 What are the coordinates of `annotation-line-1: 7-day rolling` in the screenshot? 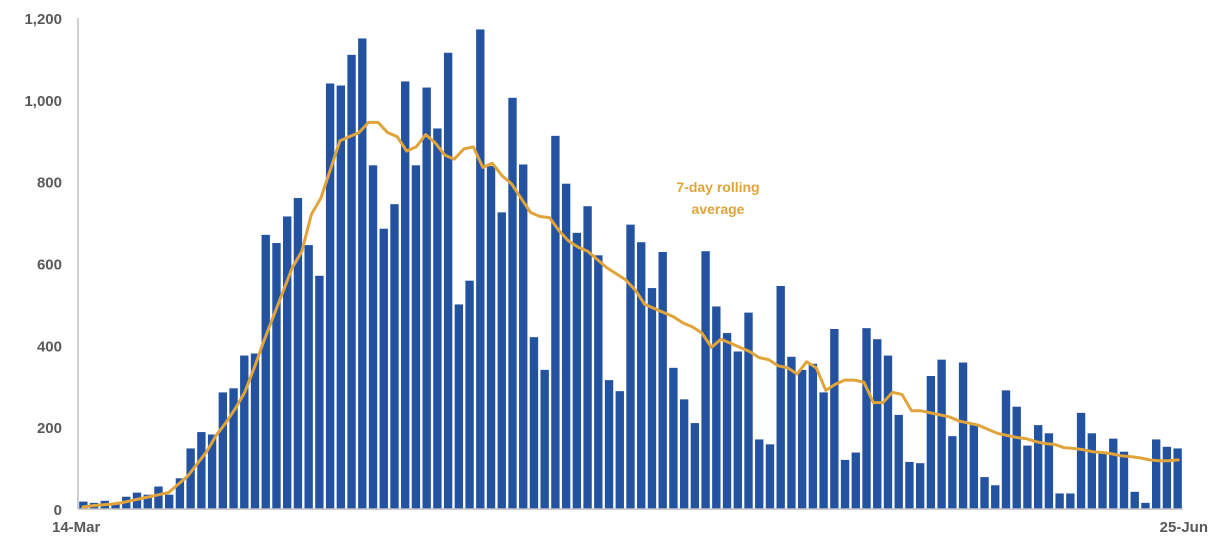 It's located at (717, 187).